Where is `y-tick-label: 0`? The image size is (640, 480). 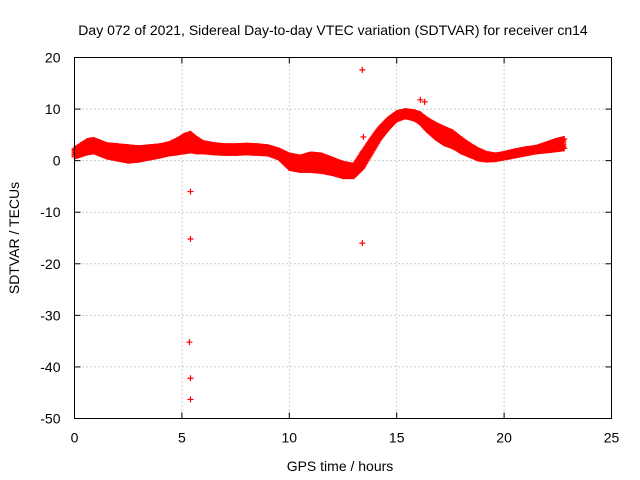
y-tick-label: 0 is located at coordinates (57, 161).